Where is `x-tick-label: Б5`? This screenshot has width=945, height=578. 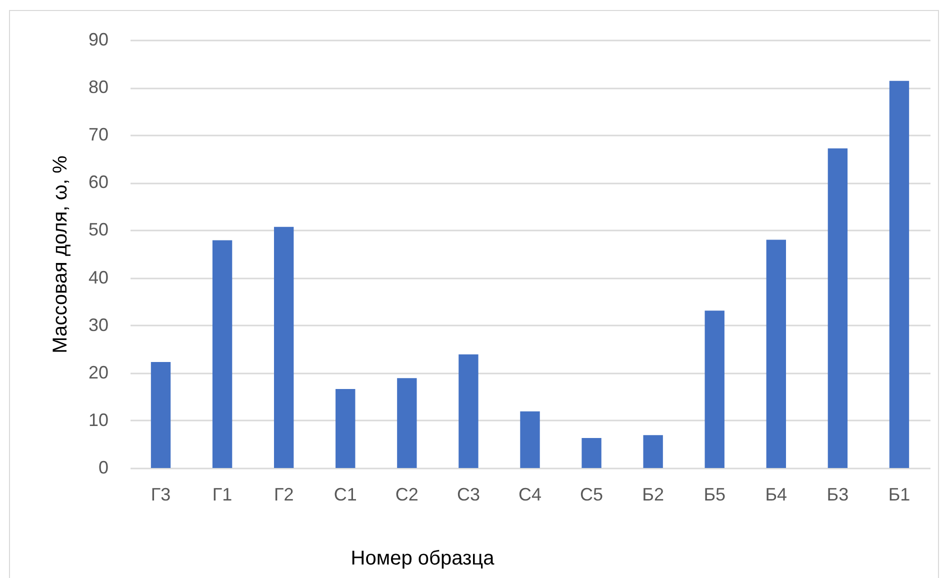
x-tick-label: Б5 is located at coordinates (715, 494).